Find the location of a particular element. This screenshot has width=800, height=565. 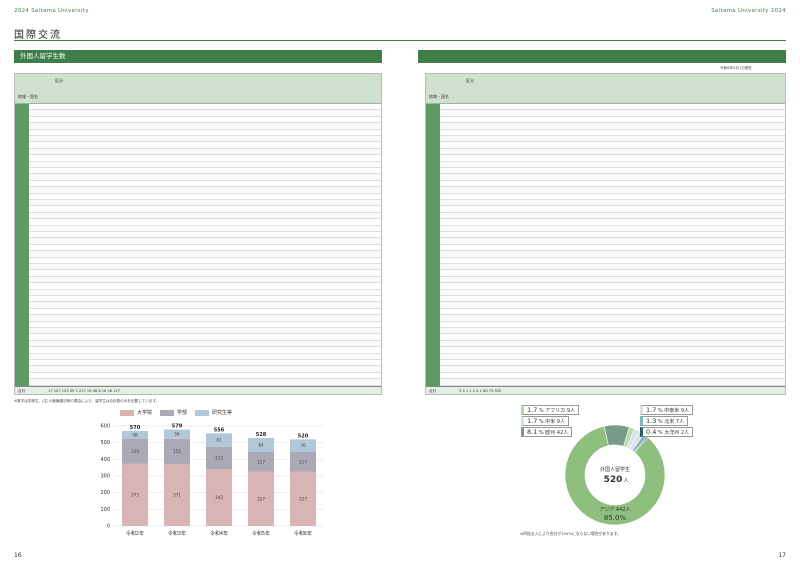

y-tick-label: 0 is located at coordinates (108, 527).